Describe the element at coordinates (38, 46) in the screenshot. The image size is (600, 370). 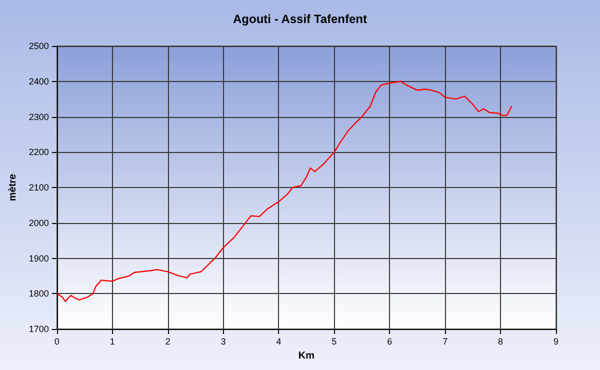
I see `y-tick-label: 2500` at that location.